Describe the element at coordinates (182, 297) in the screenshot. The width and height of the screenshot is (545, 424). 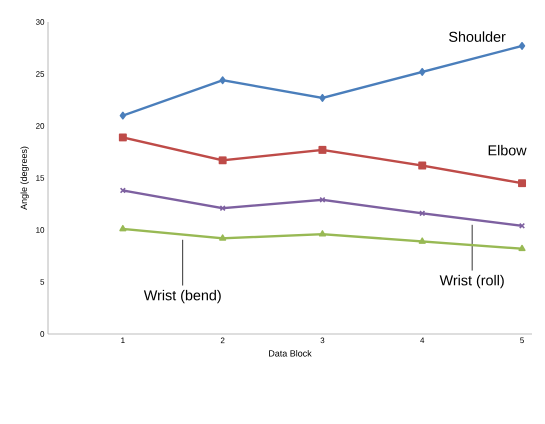
I see `text: Wrist (bend)` at that location.